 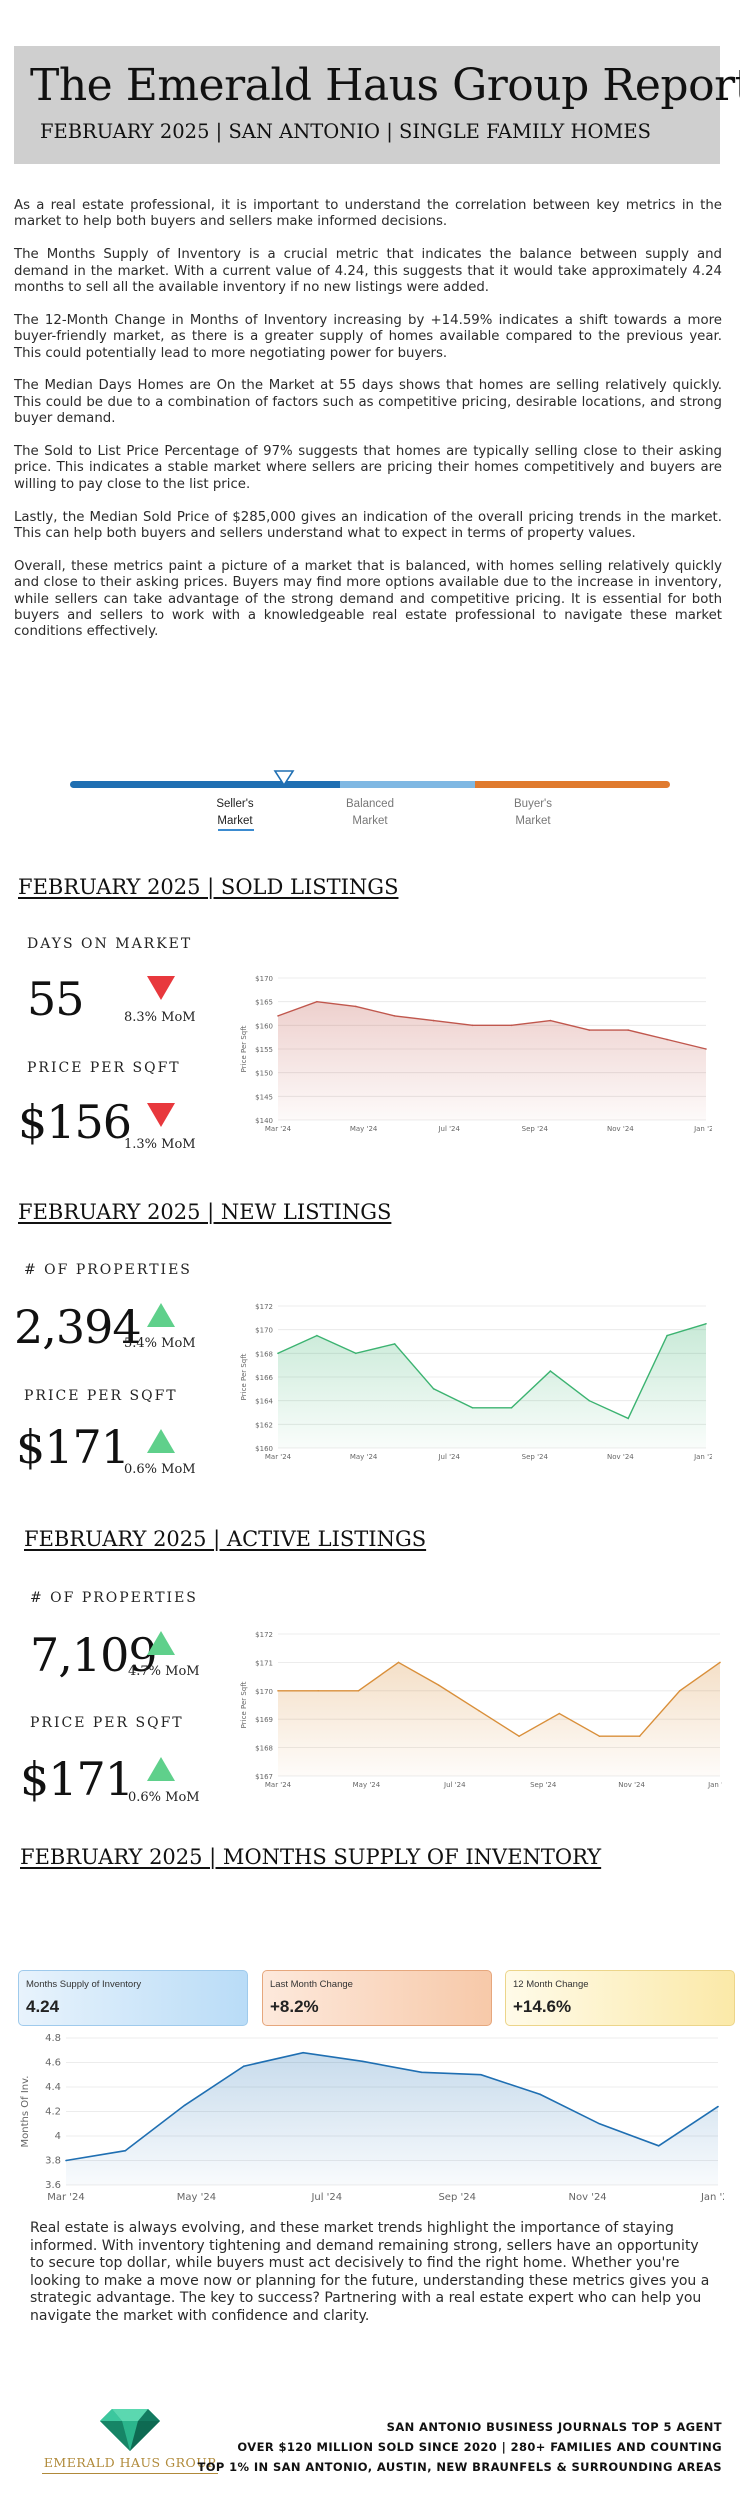 I want to click on scale-label-balanced: Balanced Market, so click(x=370, y=812).